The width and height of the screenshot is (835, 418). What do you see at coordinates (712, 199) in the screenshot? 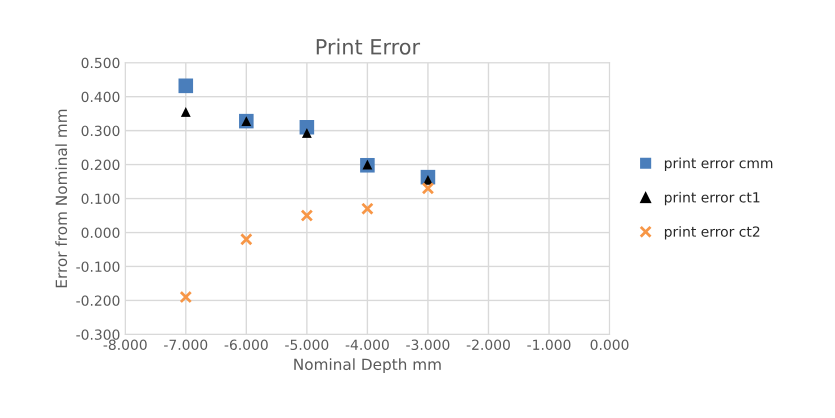
I see `legend-label: print error ct1` at bounding box center [712, 199].